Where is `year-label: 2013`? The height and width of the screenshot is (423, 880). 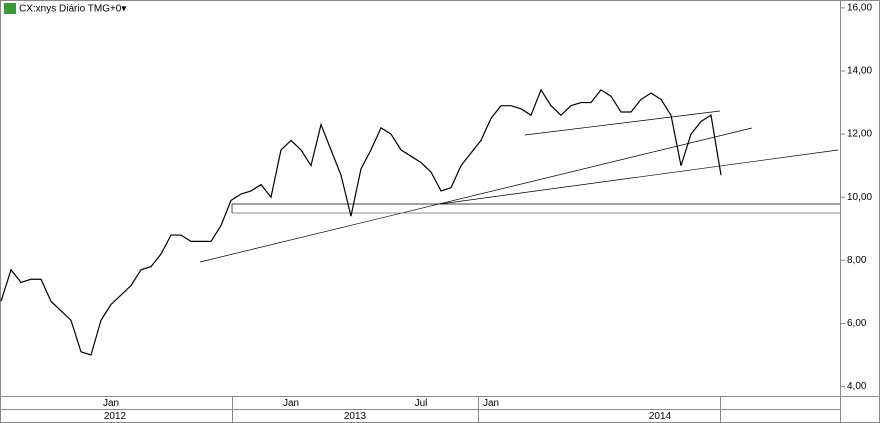 year-label: 2013 is located at coordinates (355, 416).